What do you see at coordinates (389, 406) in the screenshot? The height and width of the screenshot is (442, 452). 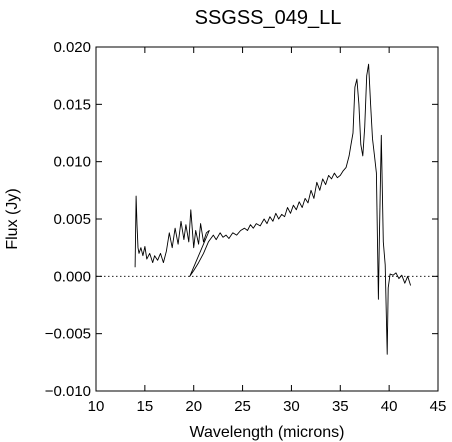 I see `x-tick-label: 40` at bounding box center [389, 406].